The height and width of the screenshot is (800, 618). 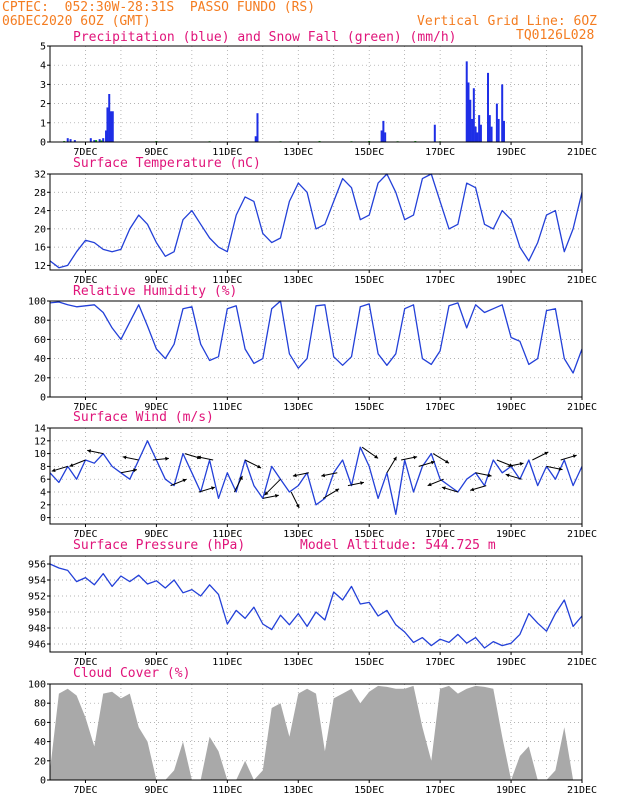 What do you see at coordinates (40, 359) in the screenshot?
I see `rh-ytick-label: 40` at bounding box center [40, 359].